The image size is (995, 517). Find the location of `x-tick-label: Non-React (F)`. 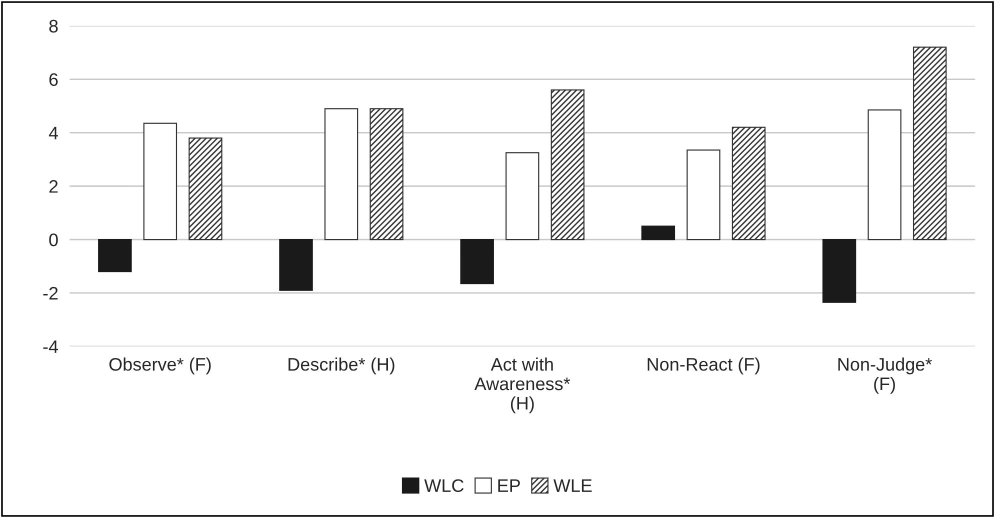

x-tick-label: Non-React (F) is located at coordinates (704, 366).